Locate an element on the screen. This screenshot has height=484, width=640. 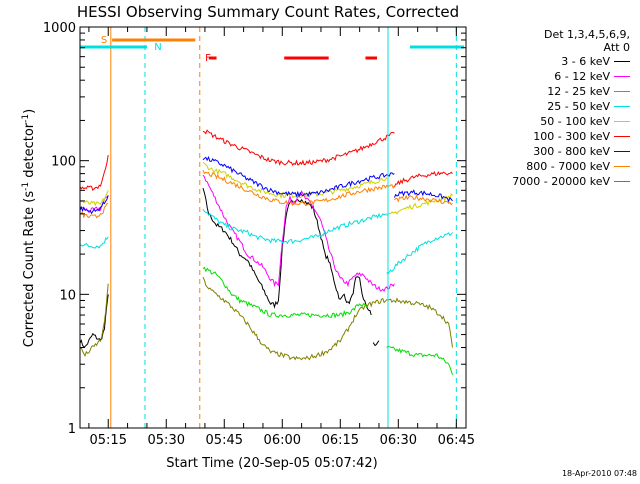
legend-header-attenuator: Att 0 is located at coordinates (616, 47).